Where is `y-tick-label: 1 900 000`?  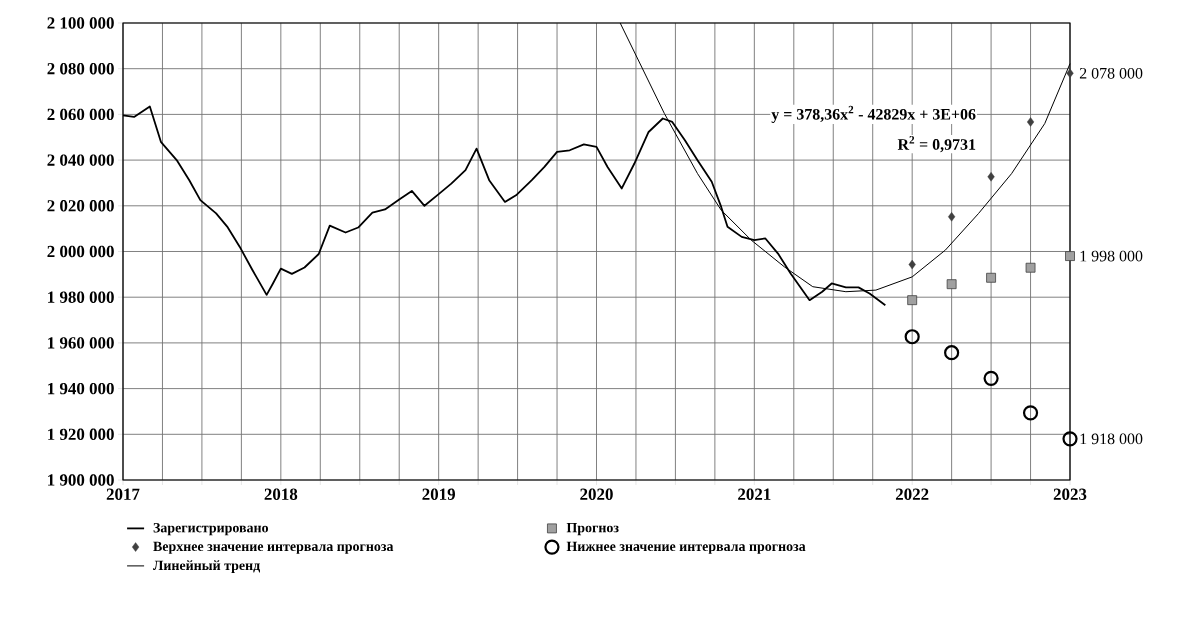
y-tick-label: 1 900 000 is located at coordinates (81, 480).